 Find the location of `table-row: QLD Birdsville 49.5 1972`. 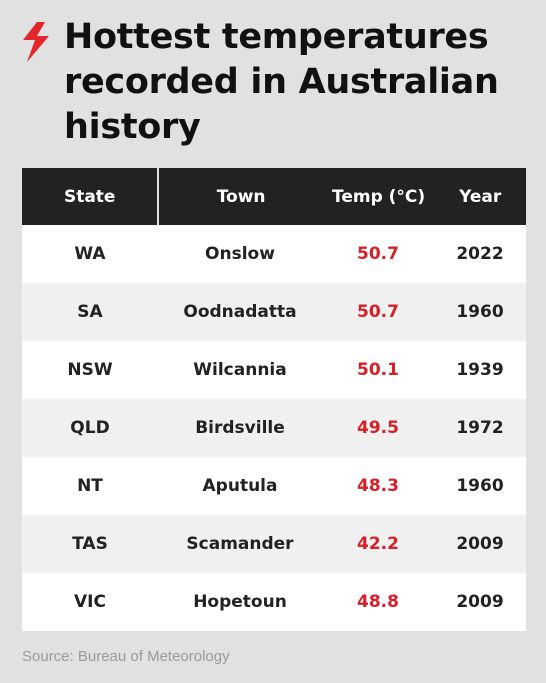

table-row: QLD Birdsville 49.5 1972 is located at coordinates (274, 428).